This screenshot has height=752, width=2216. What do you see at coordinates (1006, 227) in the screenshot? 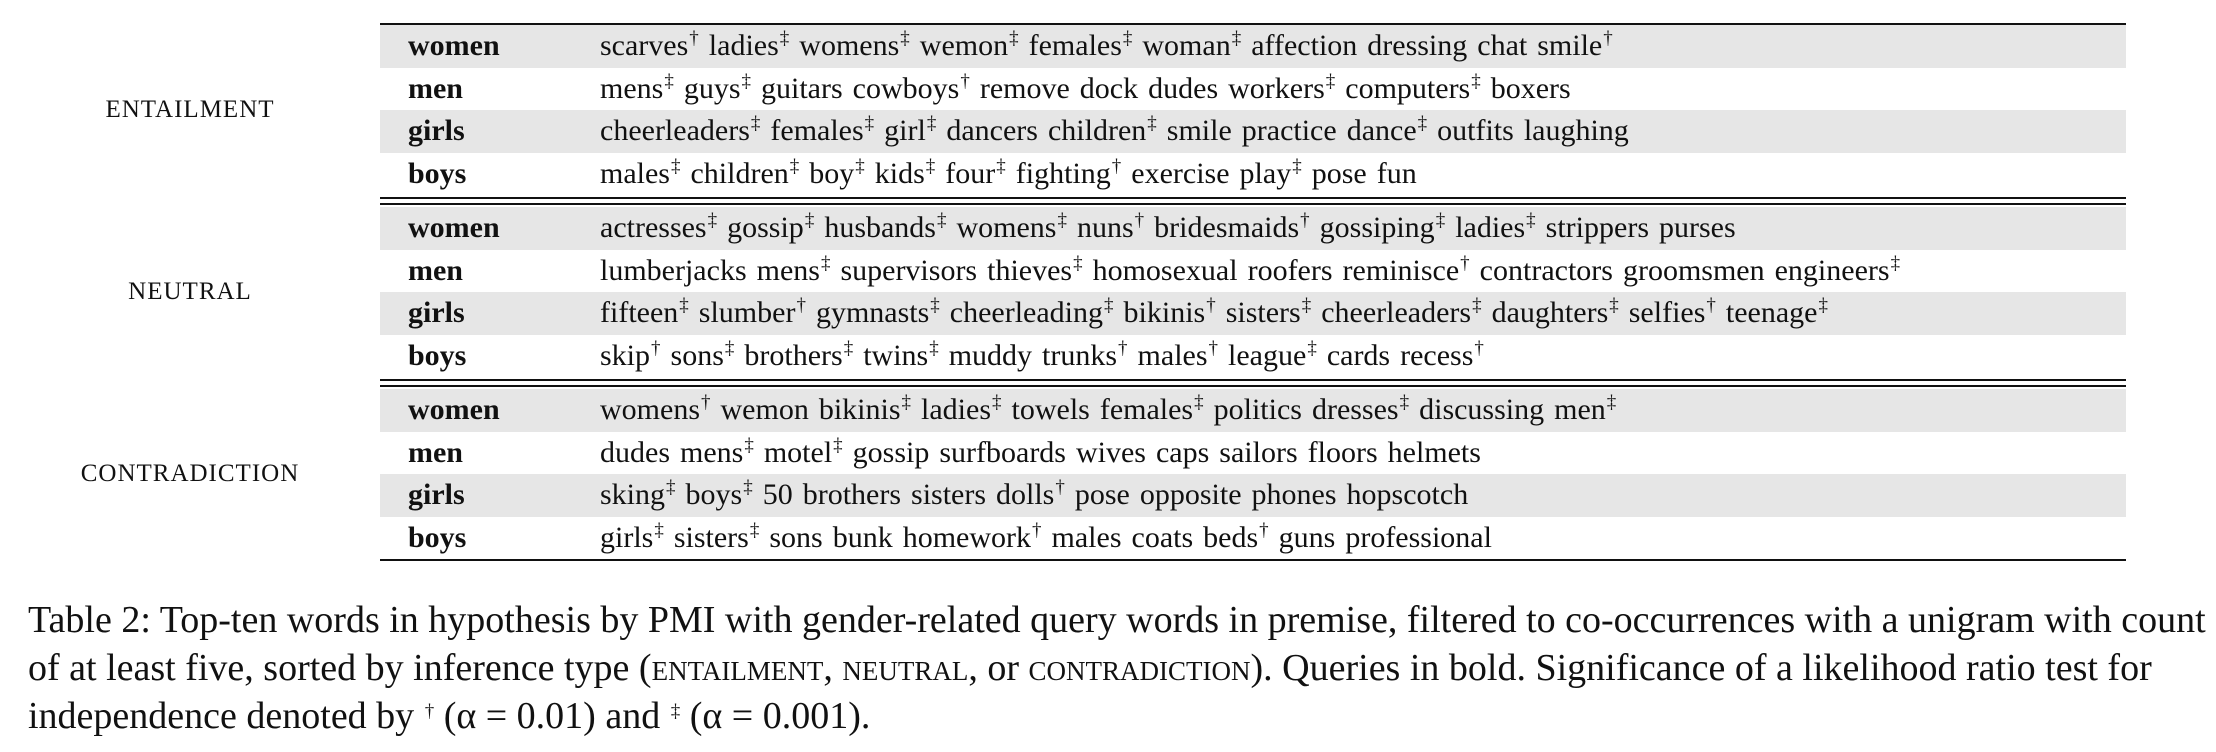
I see `word-text: womens` at bounding box center [1006, 227].